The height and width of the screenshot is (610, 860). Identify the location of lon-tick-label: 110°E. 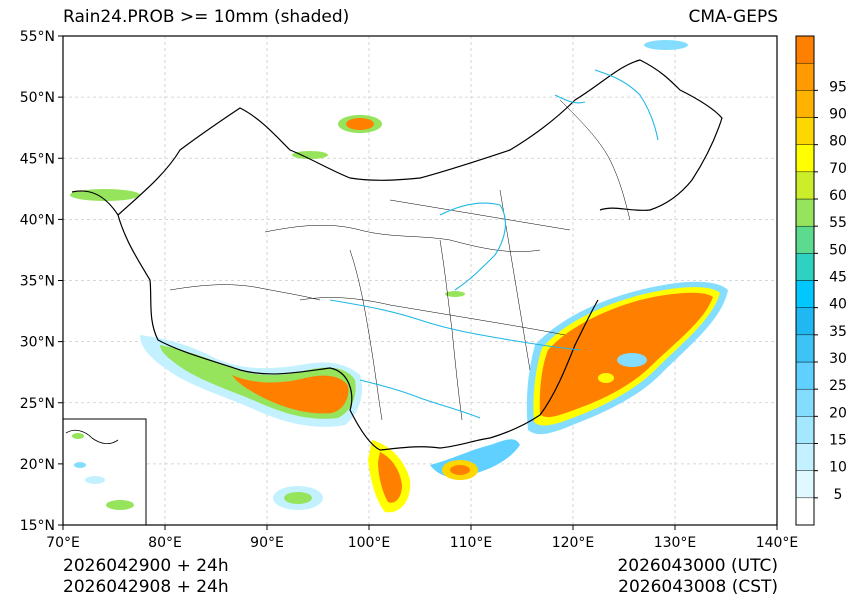
(471, 543).